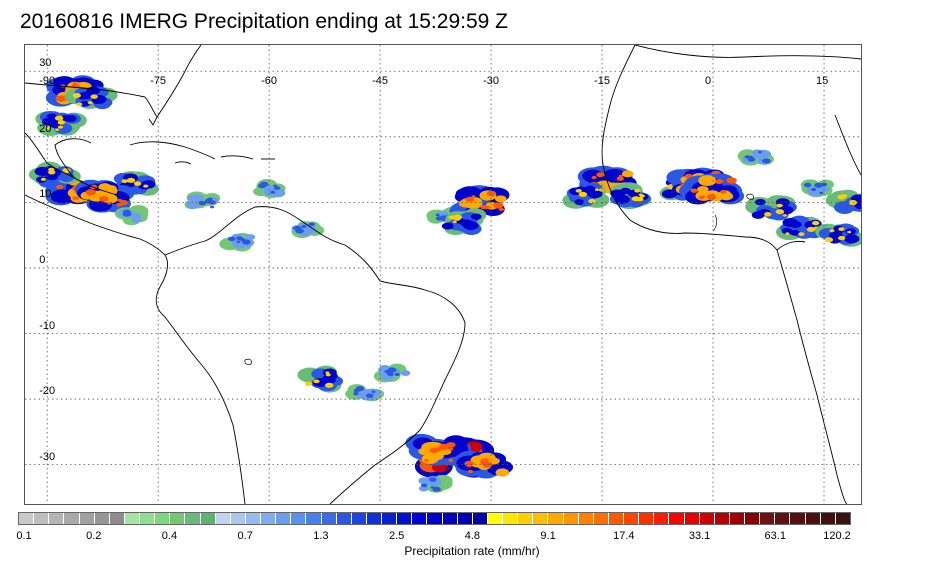 This screenshot has height=571, width=944. I want to click on latitude-label: 10, so click(45, 194).